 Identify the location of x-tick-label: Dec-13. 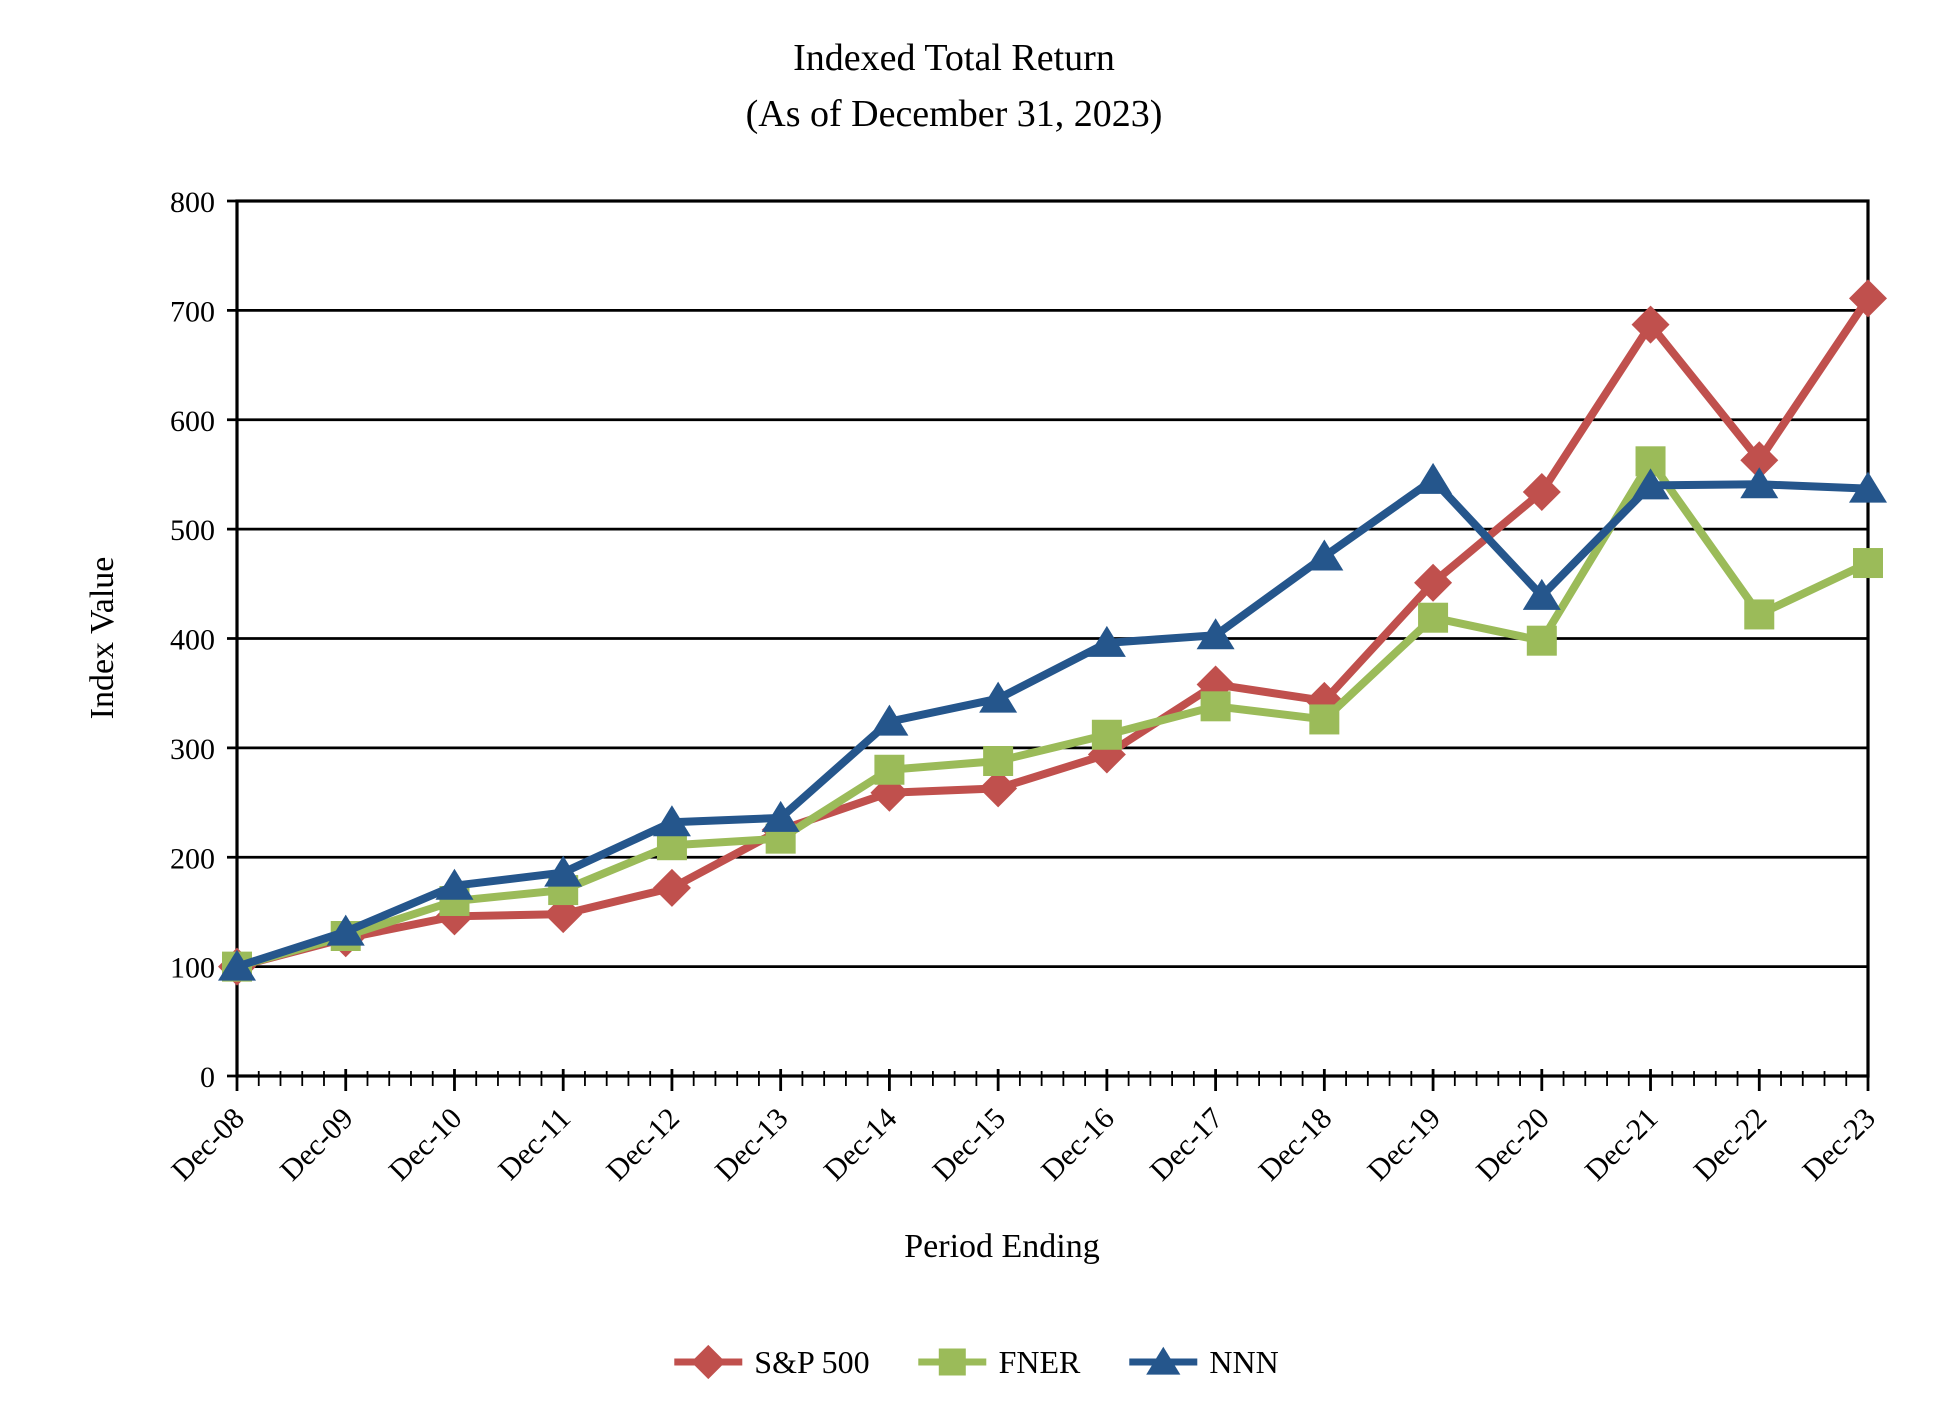
(752, 1145).